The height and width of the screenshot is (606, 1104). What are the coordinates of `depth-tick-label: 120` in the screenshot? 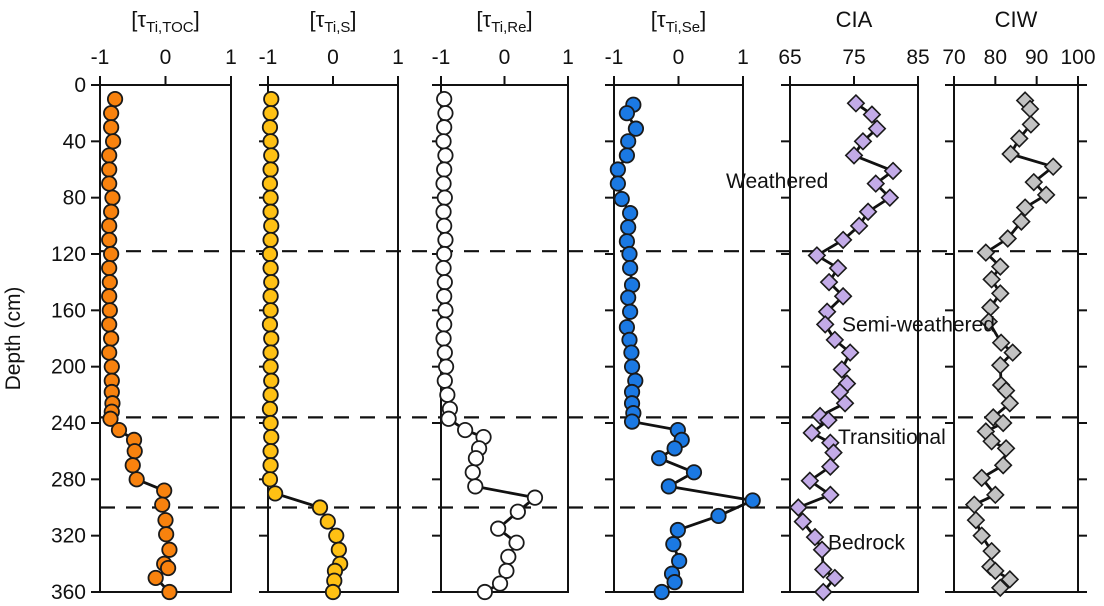 It's located at (68, 254).